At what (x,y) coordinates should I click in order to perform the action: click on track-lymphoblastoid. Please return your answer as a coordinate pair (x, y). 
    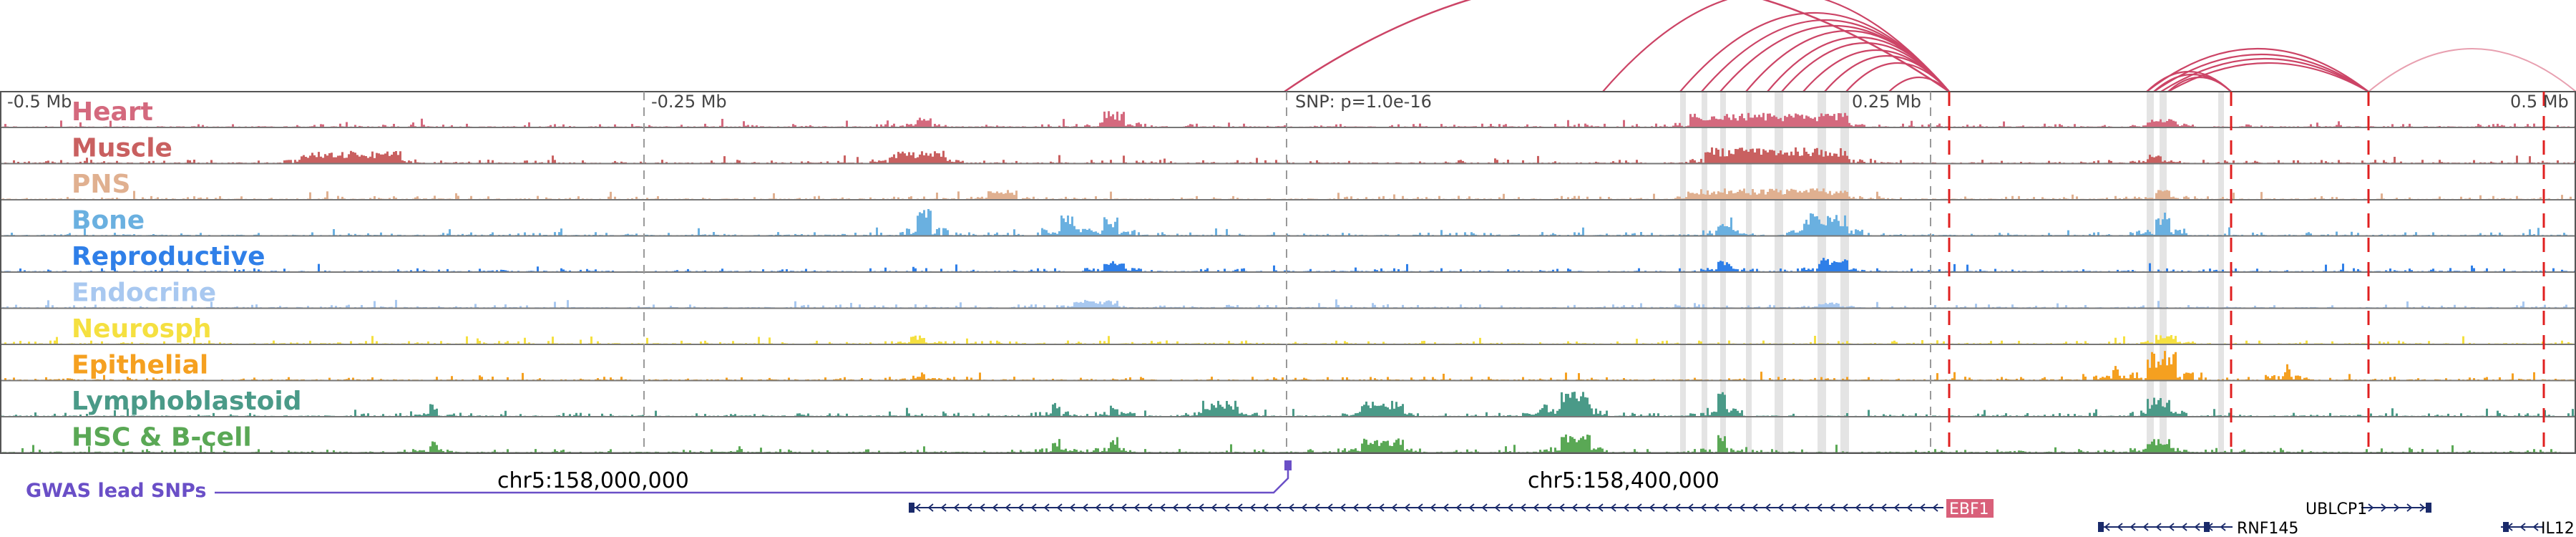
    Looking at the image, I should click on (1288, 404).